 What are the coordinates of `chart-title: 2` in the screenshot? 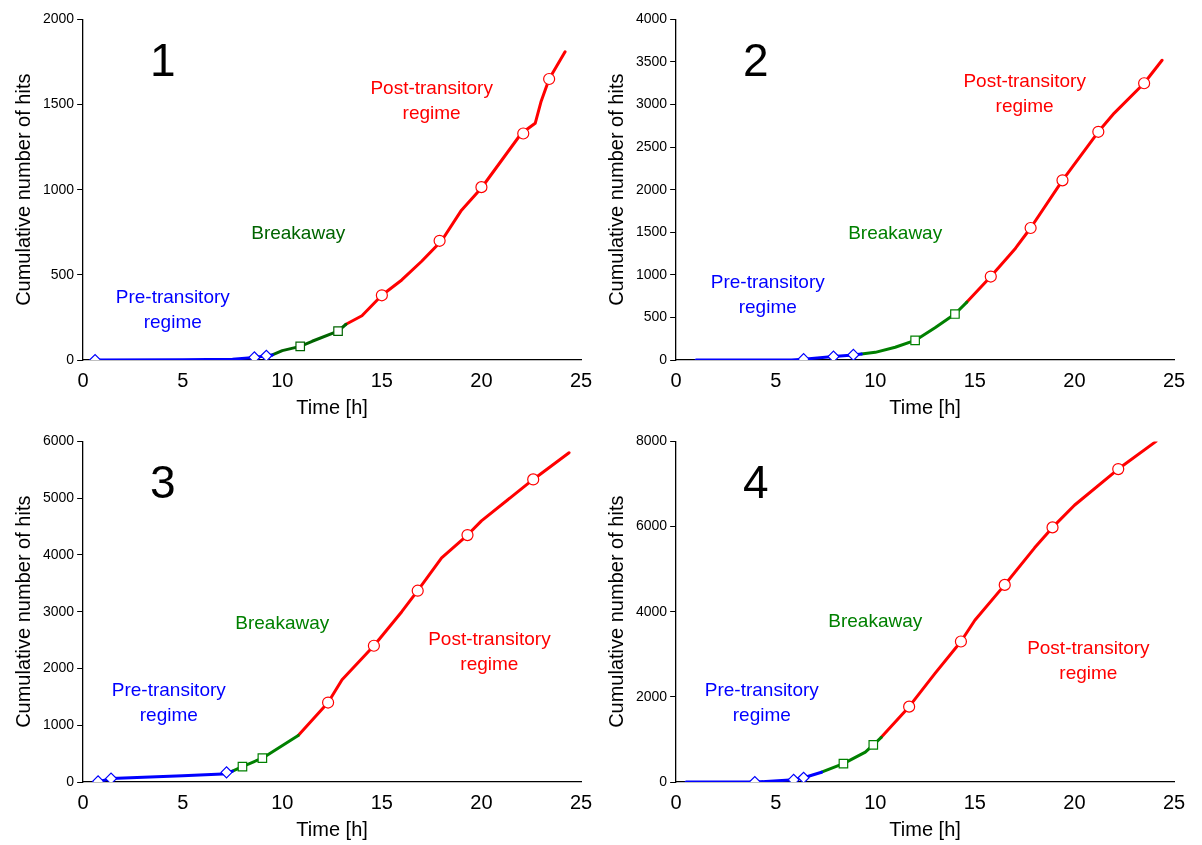 It's located at (756, 60).